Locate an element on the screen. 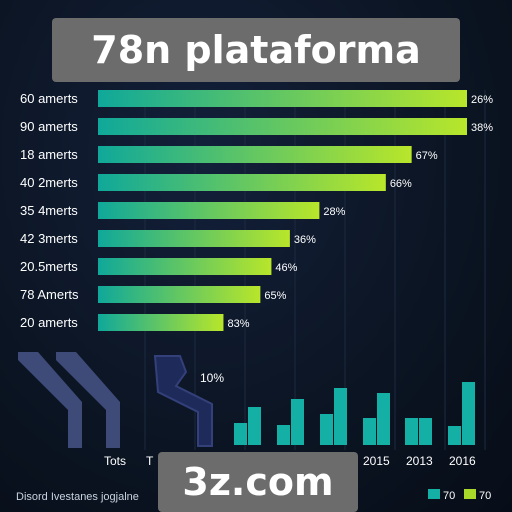  category-label: 60 amerts is located at coordinates (49, 98).